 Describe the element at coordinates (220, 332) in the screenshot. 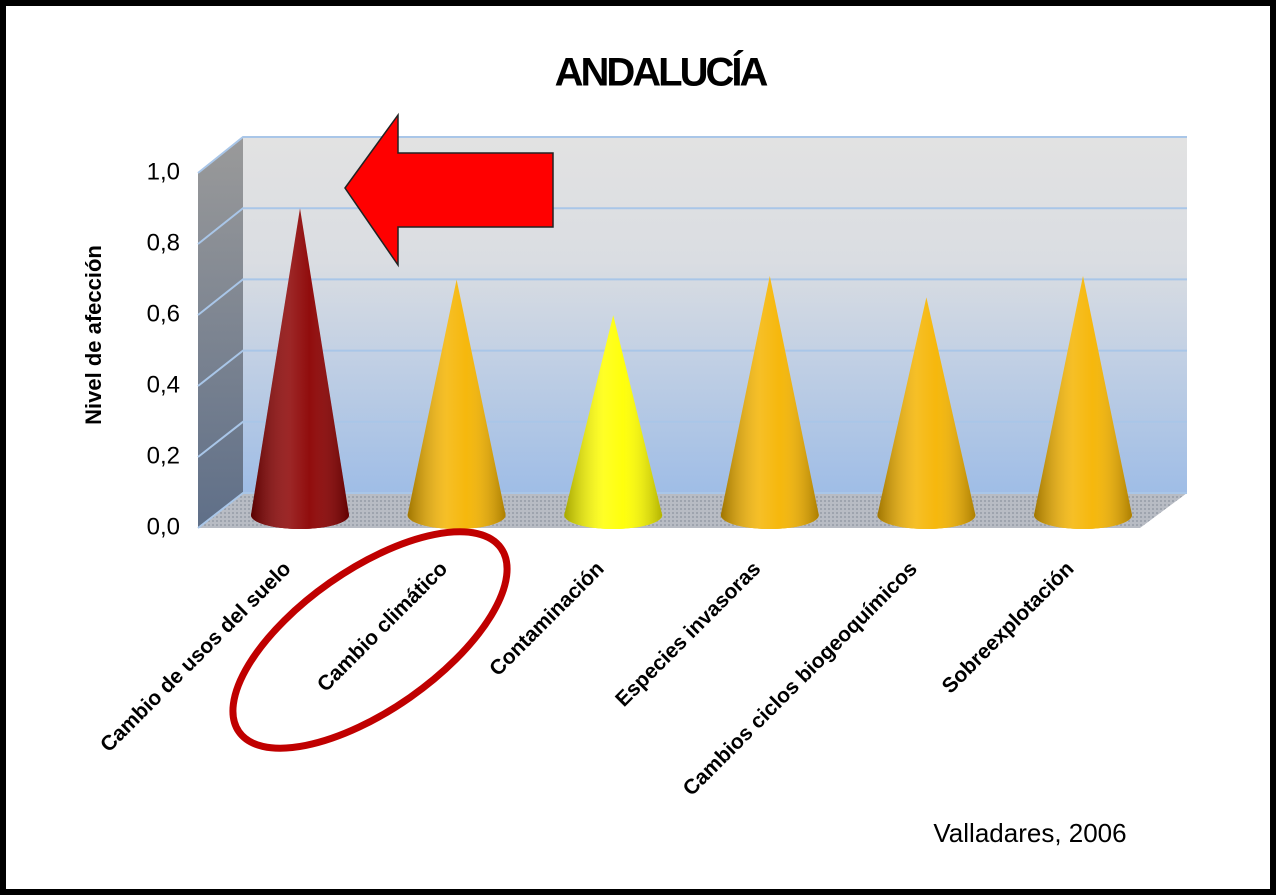

I see `left-wall` at that location.